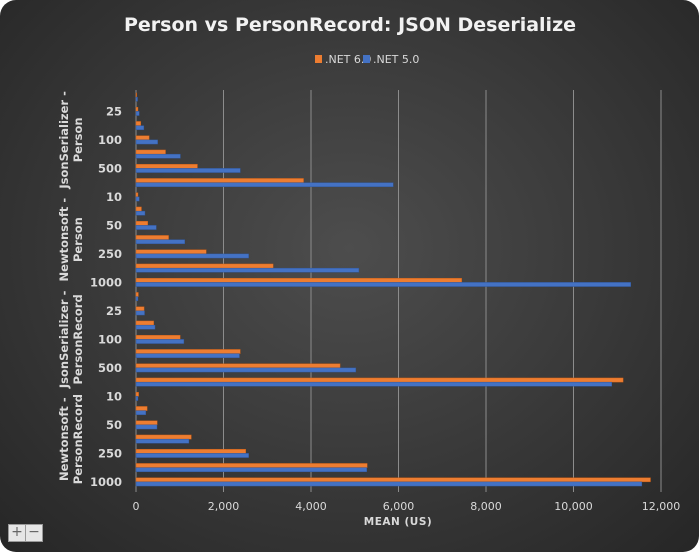  What do you see at coordinates (106, 296) in the screenshot?
I see `category-labels: 25 100 500 10 50 250 1000 25 100 500 10 50 250 1000` at bounding box center [106, 296].